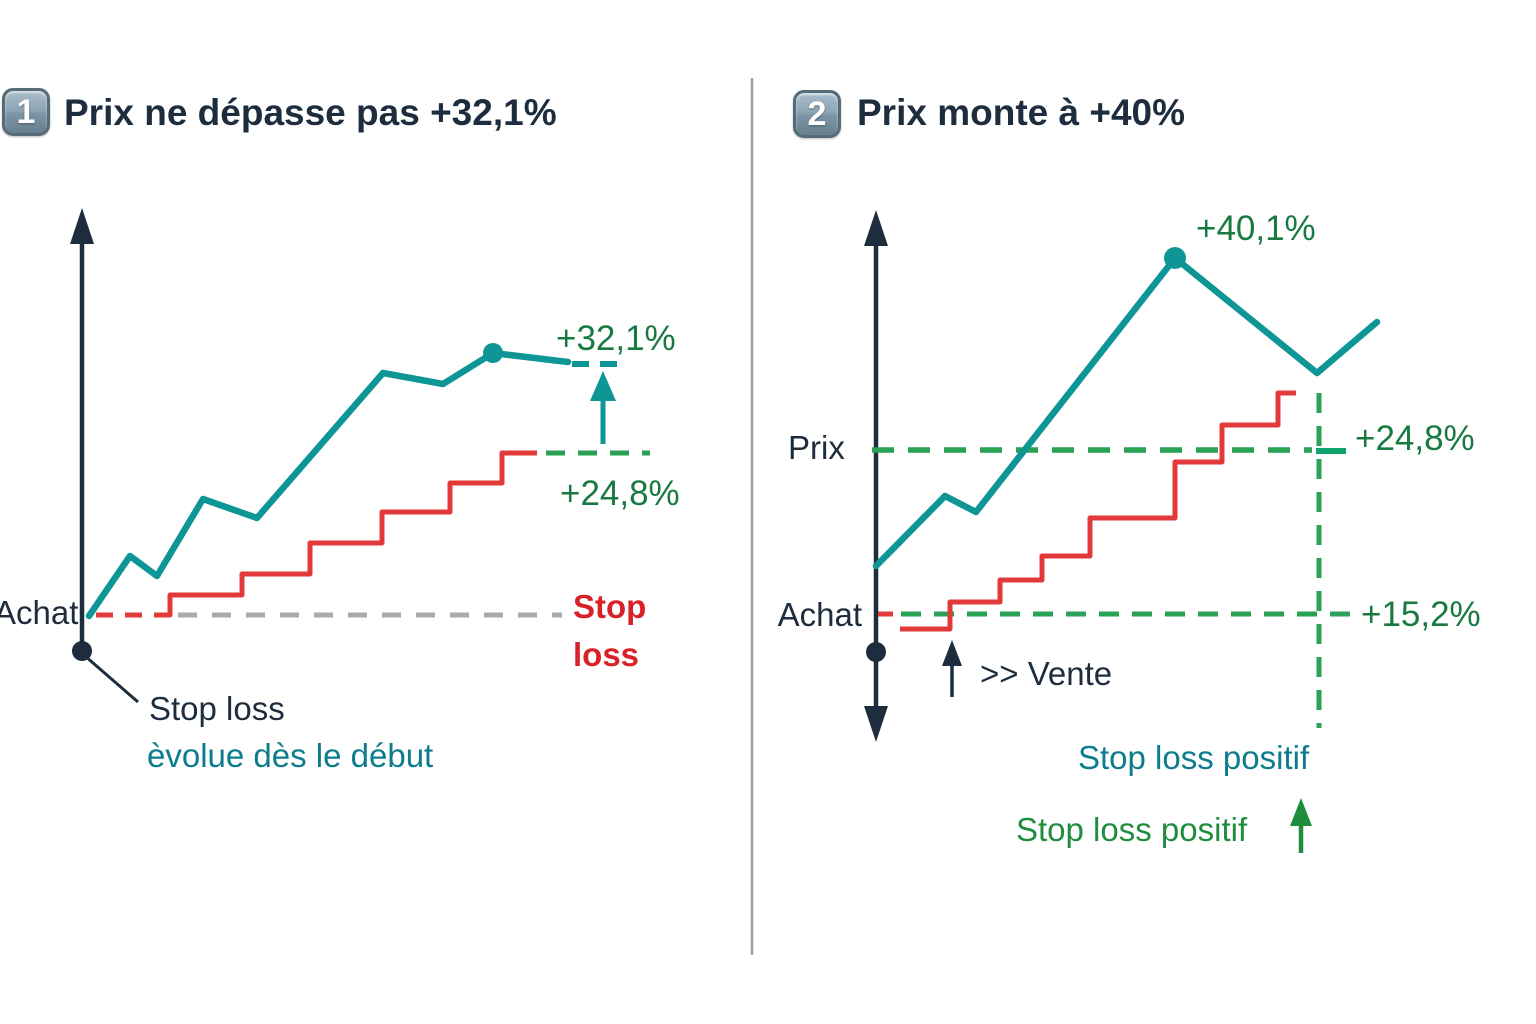 Image resolution: width=1536 pixels, height=1024 pixels. I want to click on left-achat-label: Achat, so click(39, 612).